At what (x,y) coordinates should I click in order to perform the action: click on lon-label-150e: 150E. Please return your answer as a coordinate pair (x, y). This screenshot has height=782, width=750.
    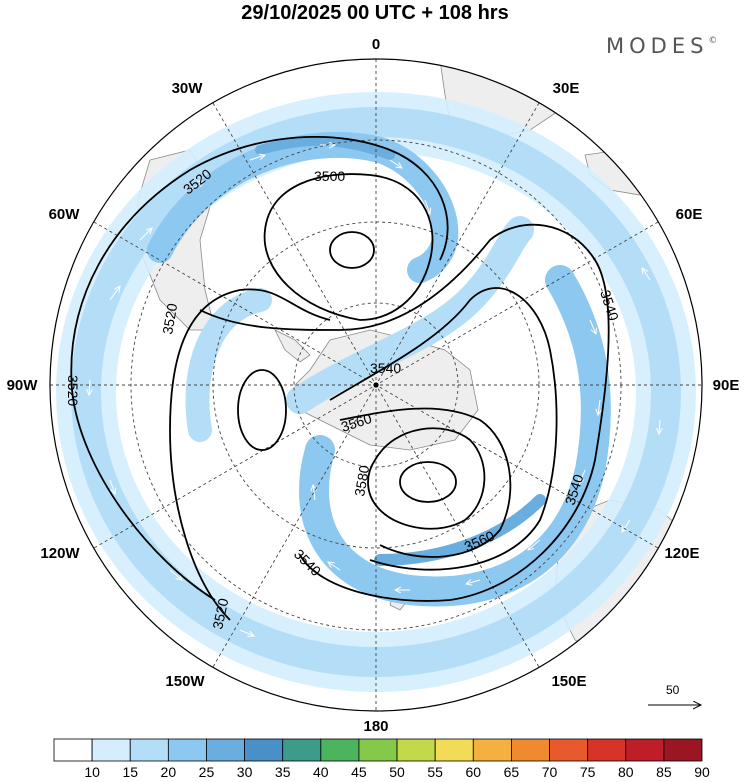
    Looking at the image, I should click on (568, 681).